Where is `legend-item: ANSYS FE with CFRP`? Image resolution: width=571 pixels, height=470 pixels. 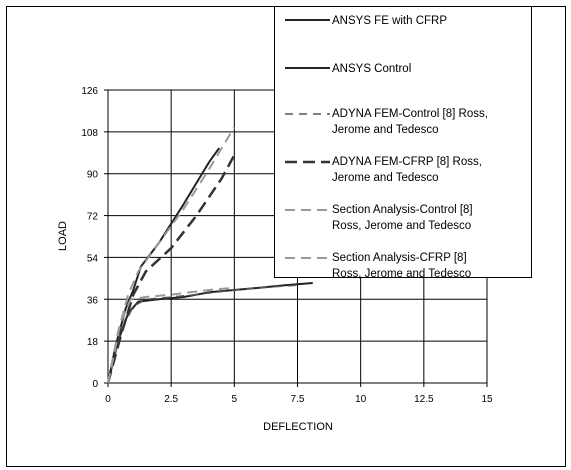 legend-item: ANSYS FE with CFRP is located at coordinates (366, 21).